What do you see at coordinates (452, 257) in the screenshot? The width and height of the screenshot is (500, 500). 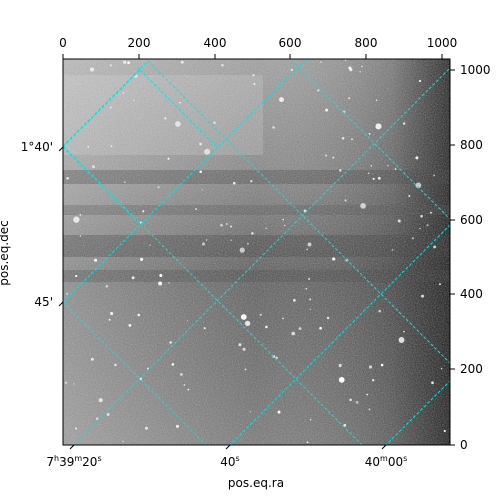 I see `right-axis` at bounding box center [452, 257].